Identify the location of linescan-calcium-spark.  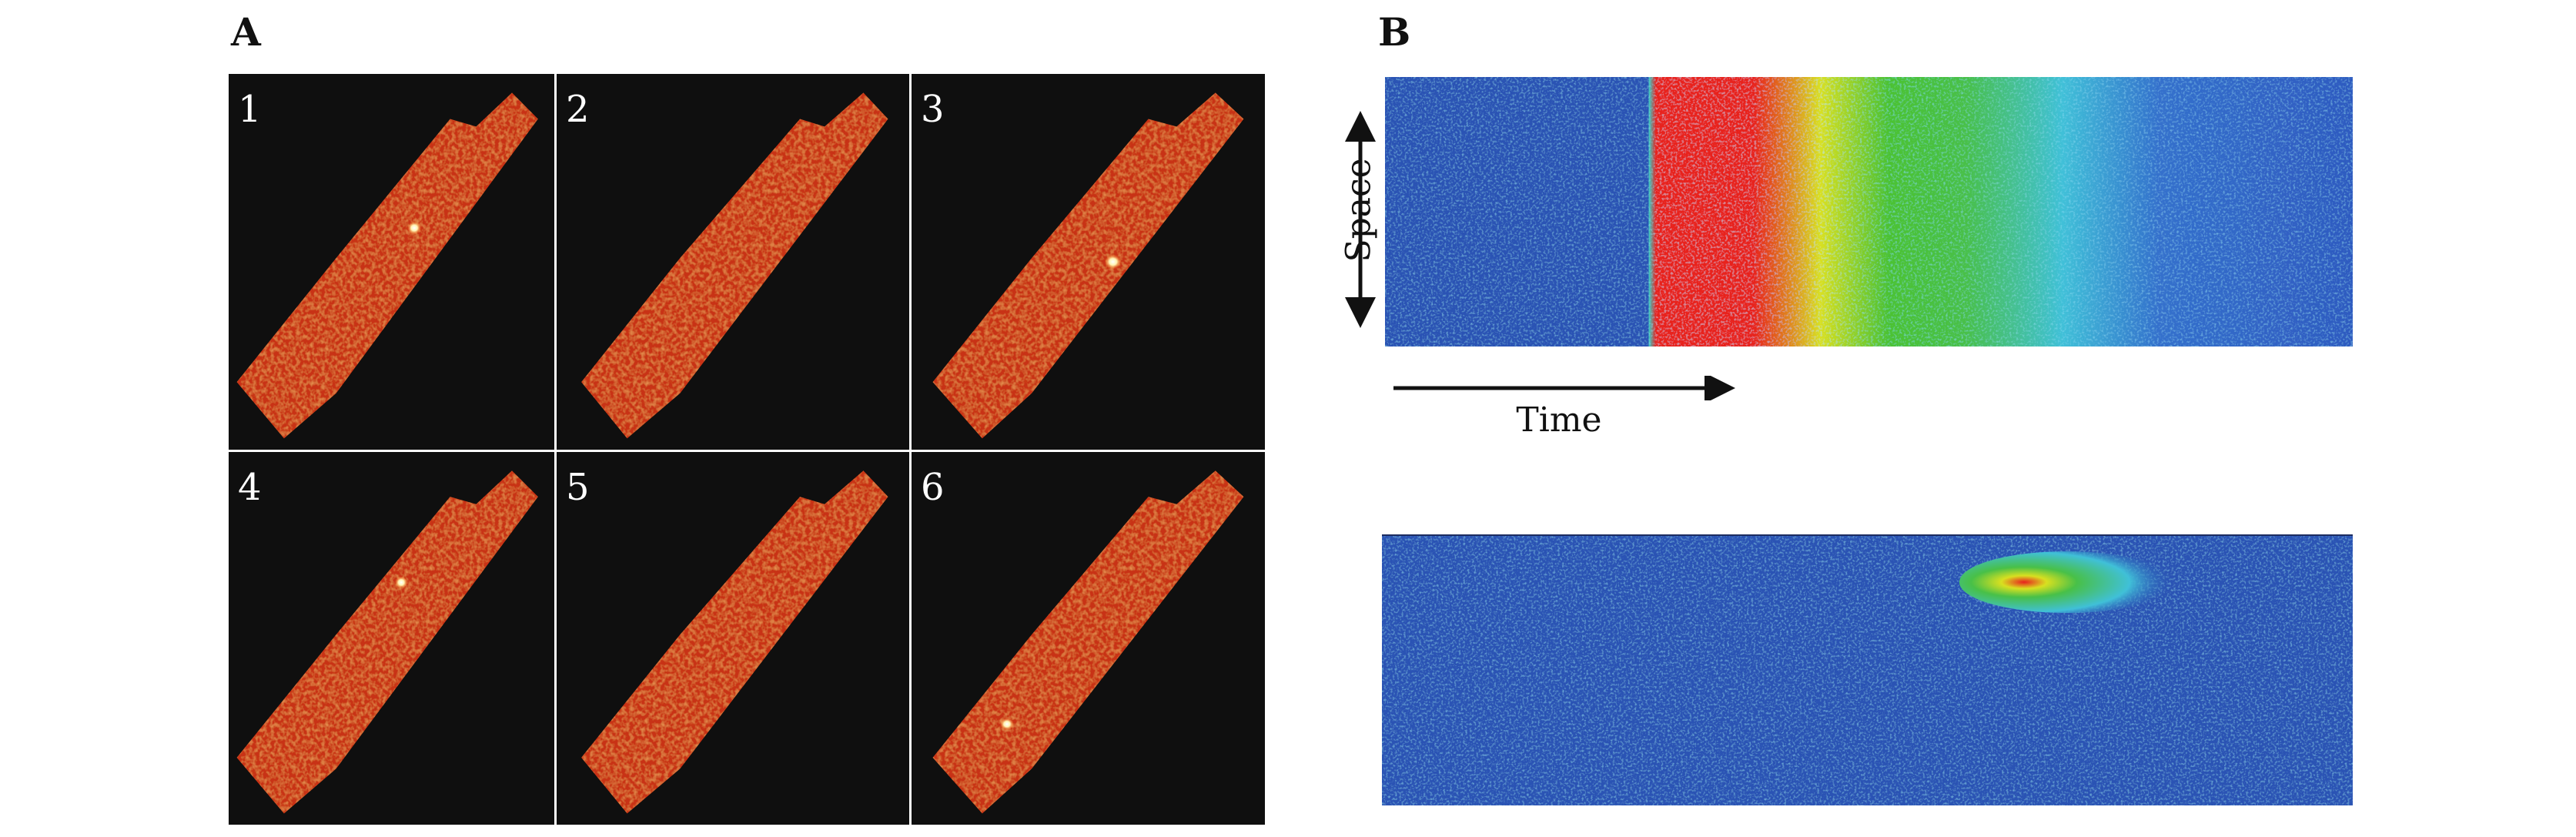
(1868, 669).